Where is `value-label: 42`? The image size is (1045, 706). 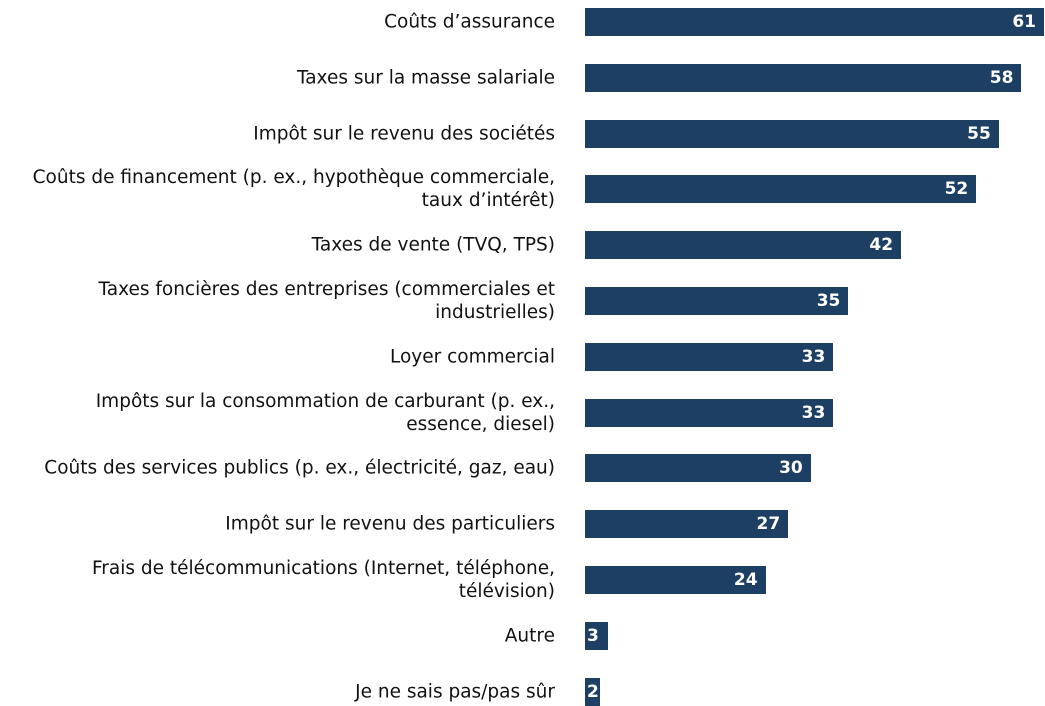
value-label: 42 is located at coordinates (881, 245).